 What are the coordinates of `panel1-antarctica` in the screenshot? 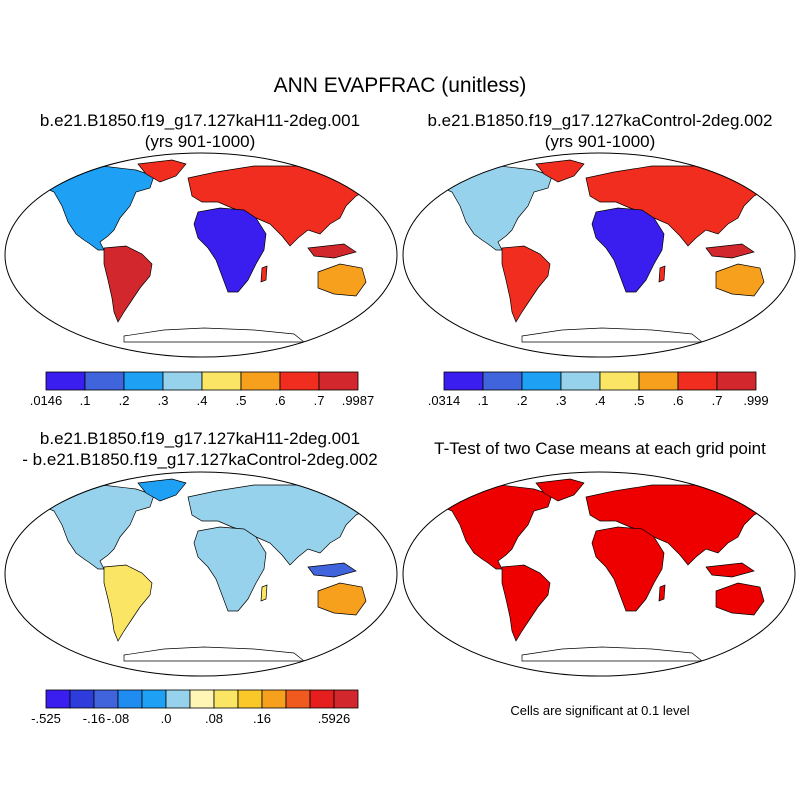 It's located at (214, 335).